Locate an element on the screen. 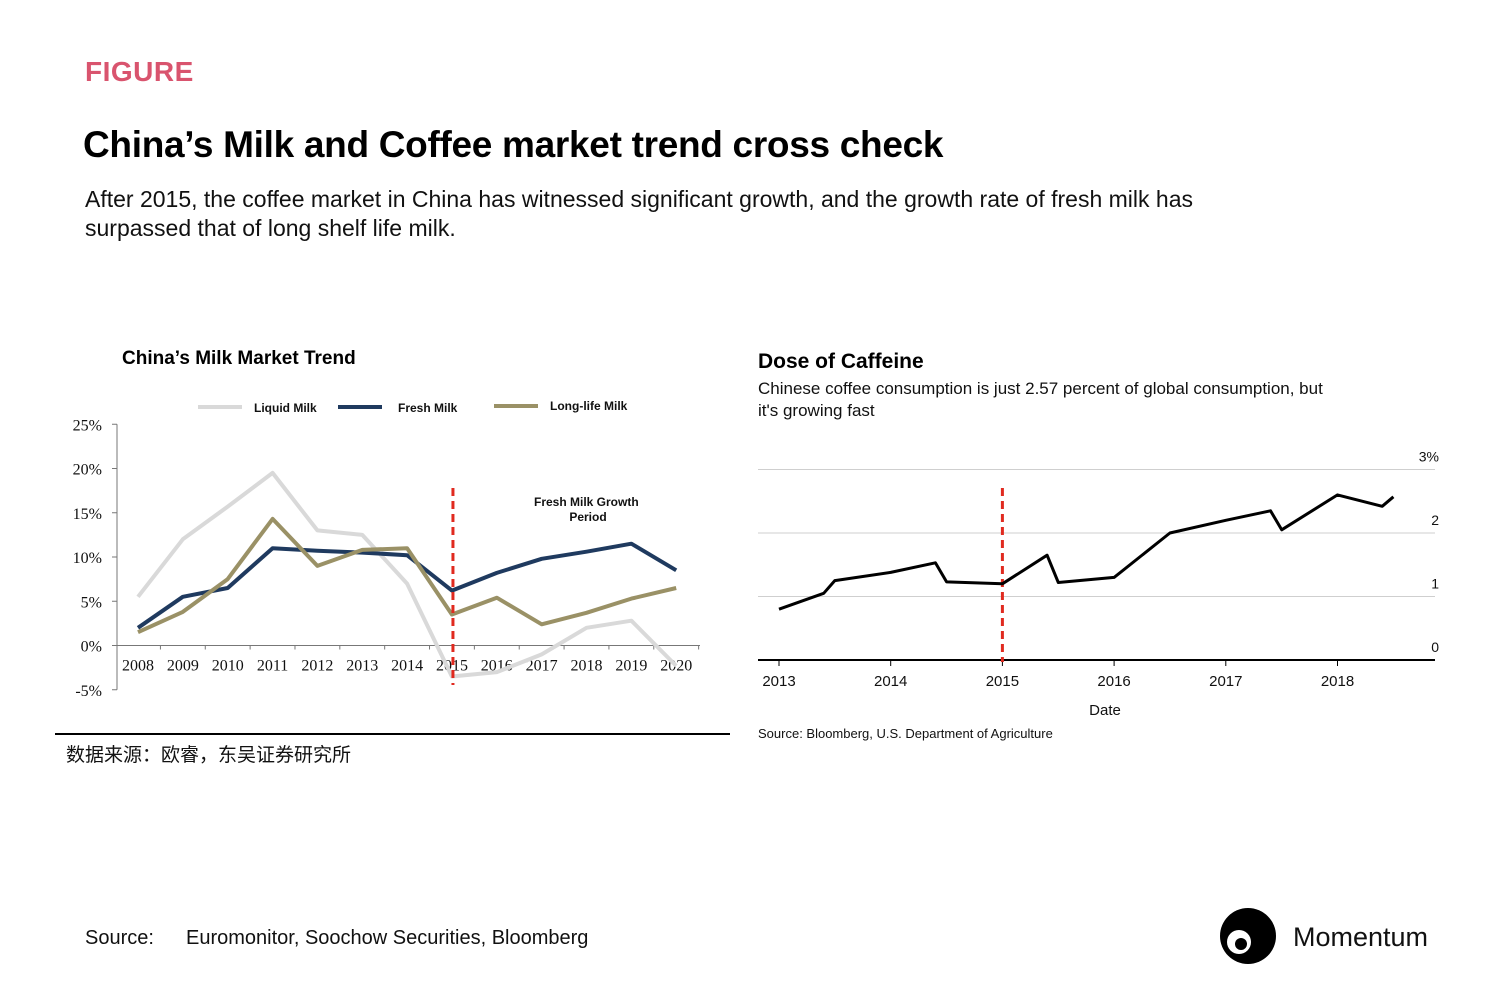 The image size is (1500, 1000). milk-x-tick-label: 2017 is located at coordinates (542, 666).